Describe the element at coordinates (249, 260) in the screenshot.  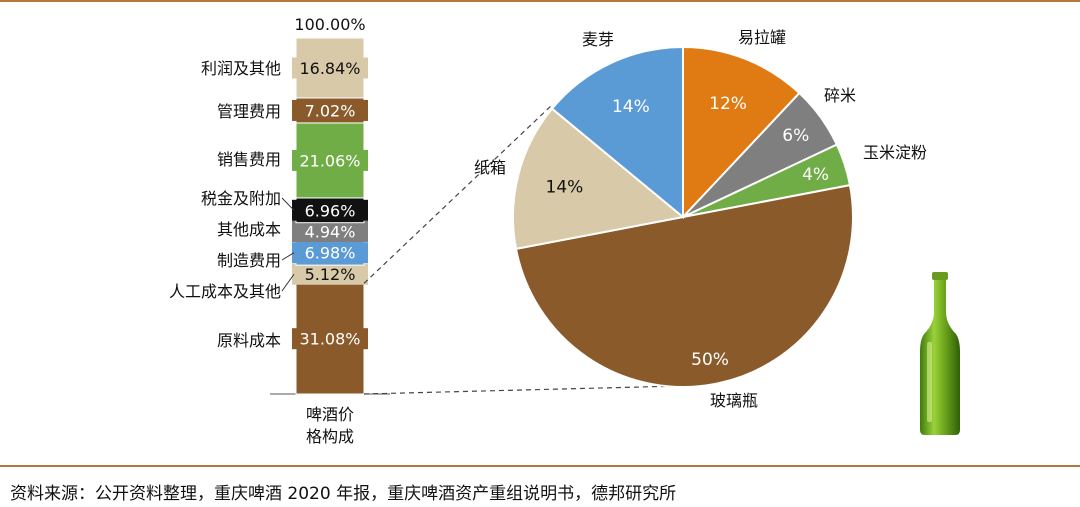
I see `category-label-2: 制造费用` at that location.